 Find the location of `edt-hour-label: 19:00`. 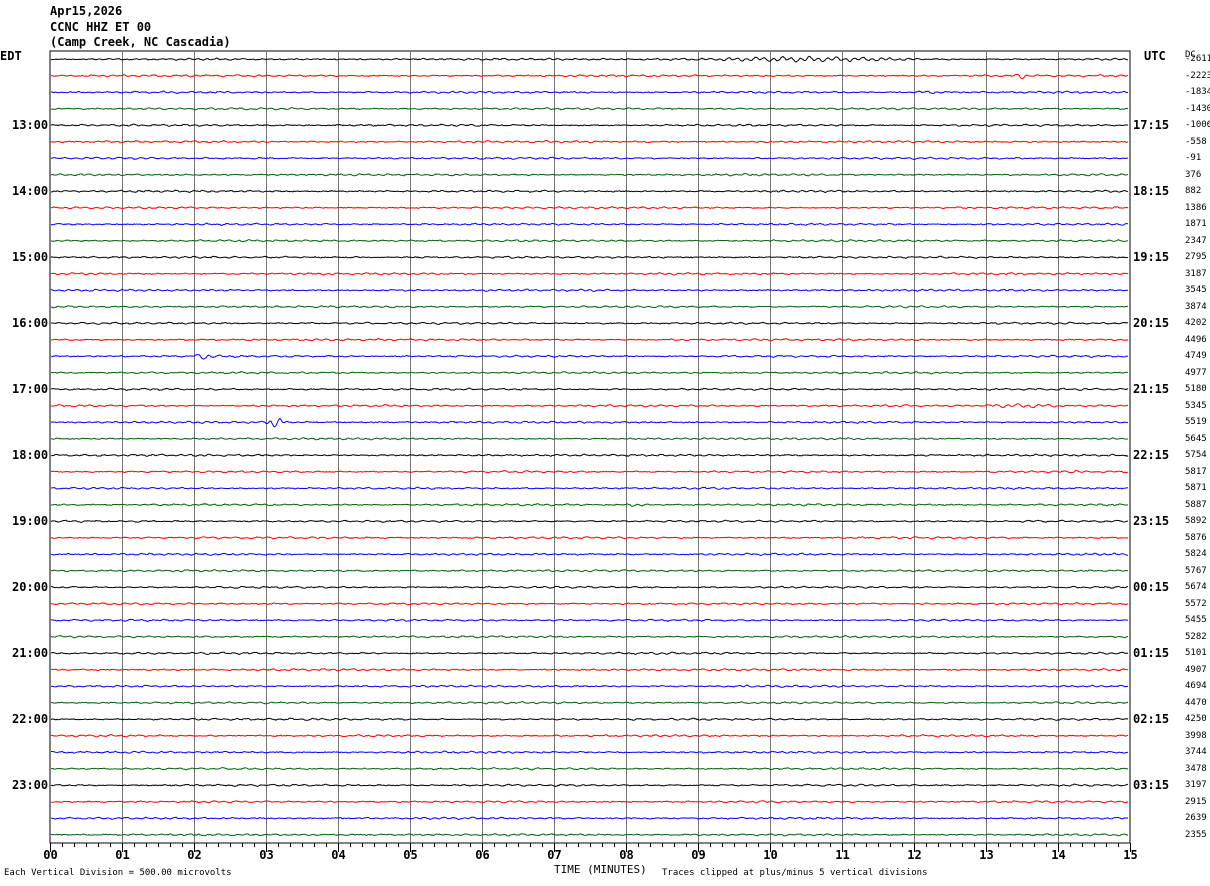

edt-hour-label: 19:00 is located at coordinates (30, 521).